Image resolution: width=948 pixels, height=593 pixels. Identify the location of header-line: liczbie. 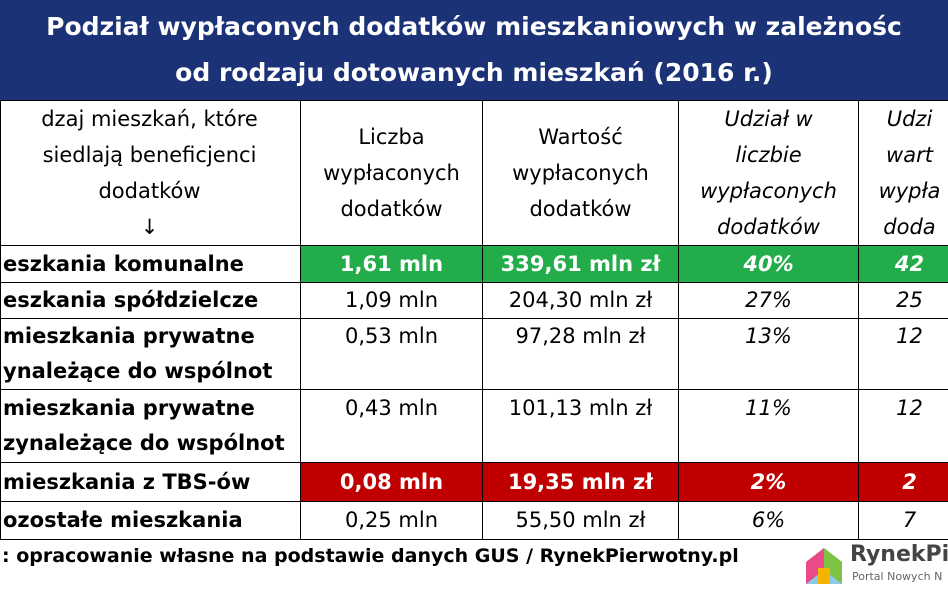
(768, 155).